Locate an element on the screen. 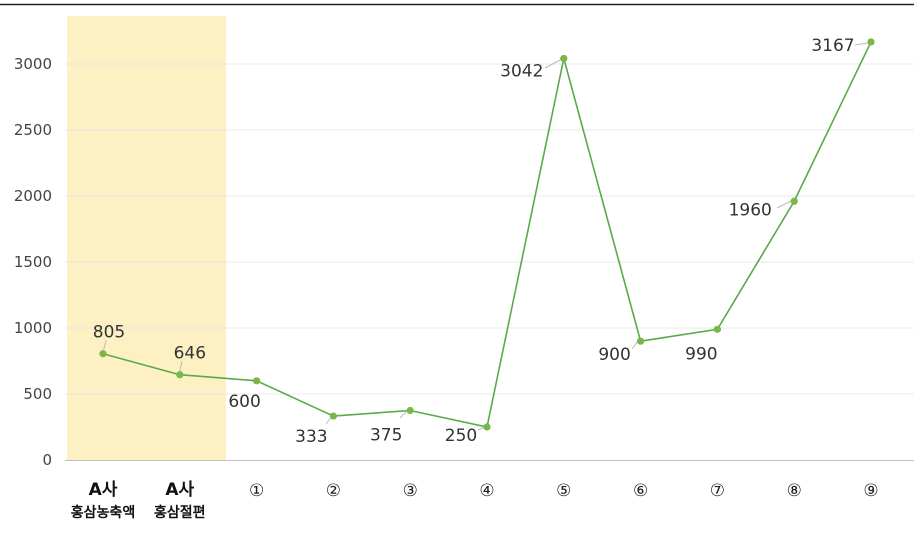 Image resolution: width=914 pixels, height=541 pixels. y-tick-label: 2000 is located at coordinates (33, 196).